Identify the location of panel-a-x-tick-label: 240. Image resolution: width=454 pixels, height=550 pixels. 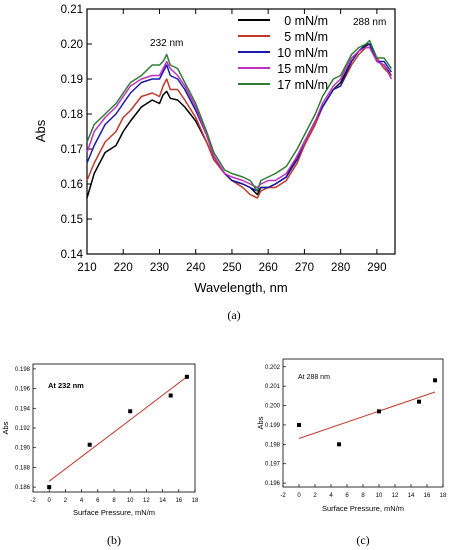
(195, 268).